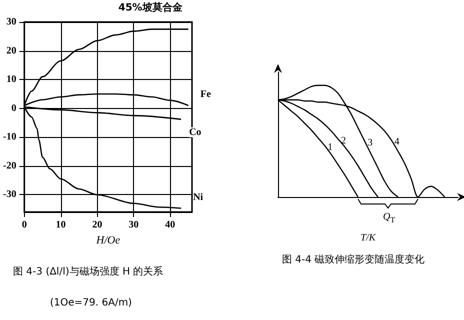  What do you see at coordinates (13, 108) in the screenshot?
I see `y-tick-label: 0` at bounding box center [13, 108].